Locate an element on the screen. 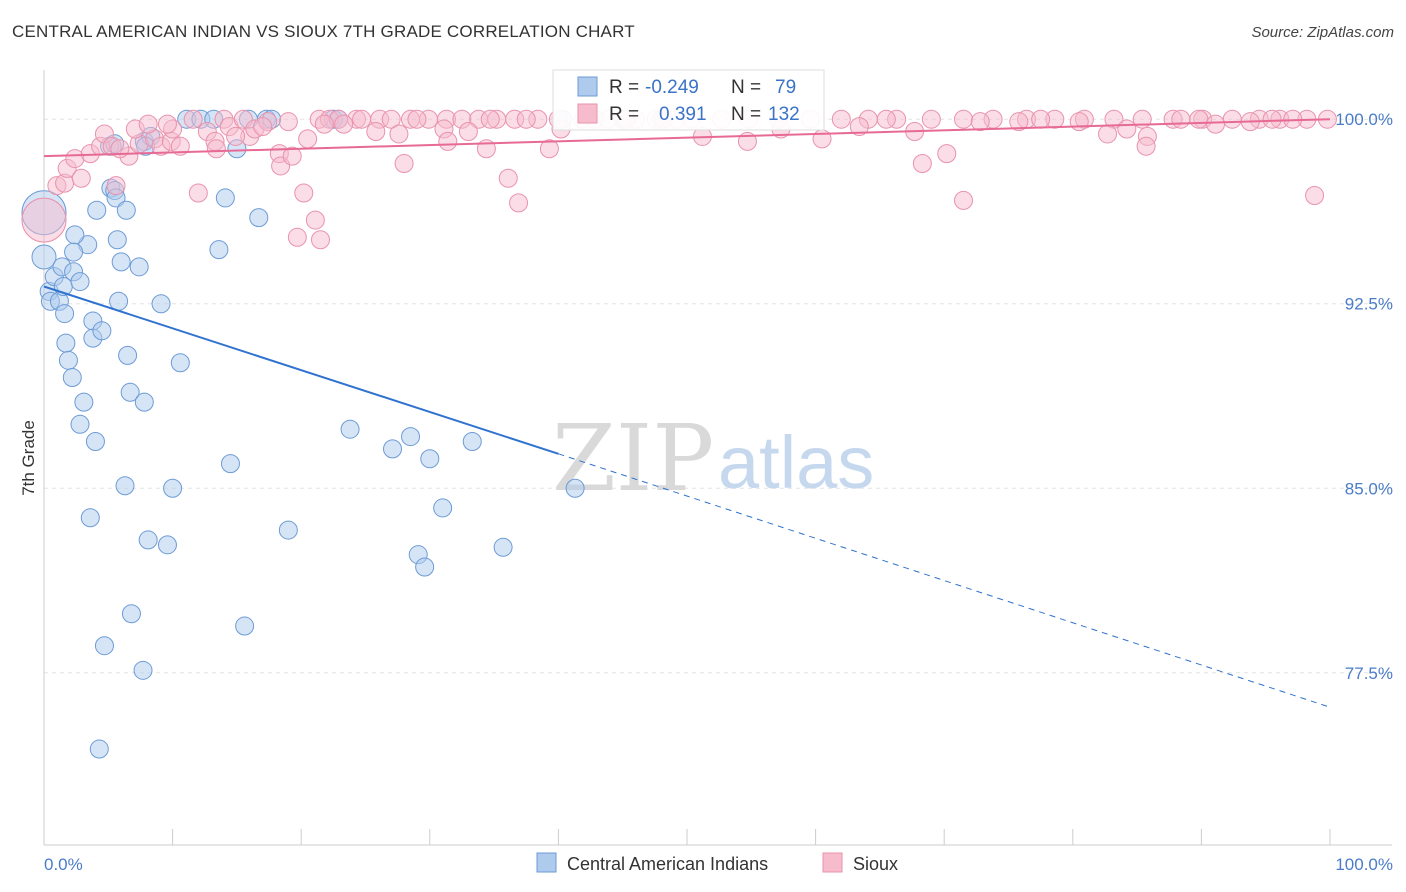 This screenshot has height=892, width=1406. y-axis-label: 7th Grade is located at coordinates (28, 458).